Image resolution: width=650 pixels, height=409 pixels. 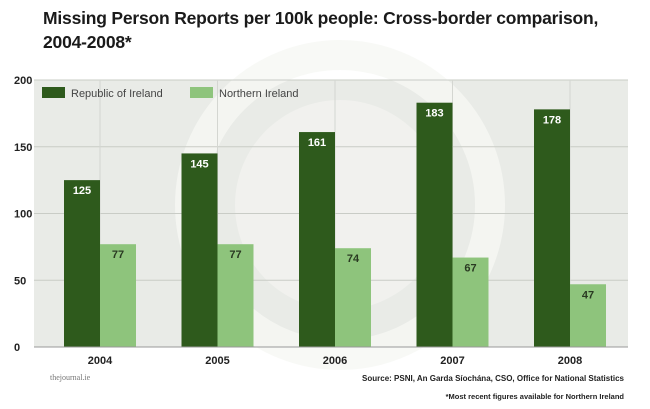 I want to click on brand-logo-text: thejournal.ie, so click(x=70, y=377).